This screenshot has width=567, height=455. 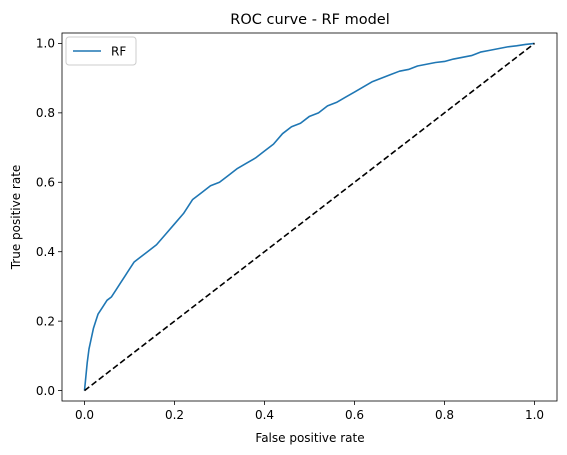 What do you see at coordinates (534, 415) in the screenshot?
I see `x-tick-label: 1.0` at bounding box center [534, 415].